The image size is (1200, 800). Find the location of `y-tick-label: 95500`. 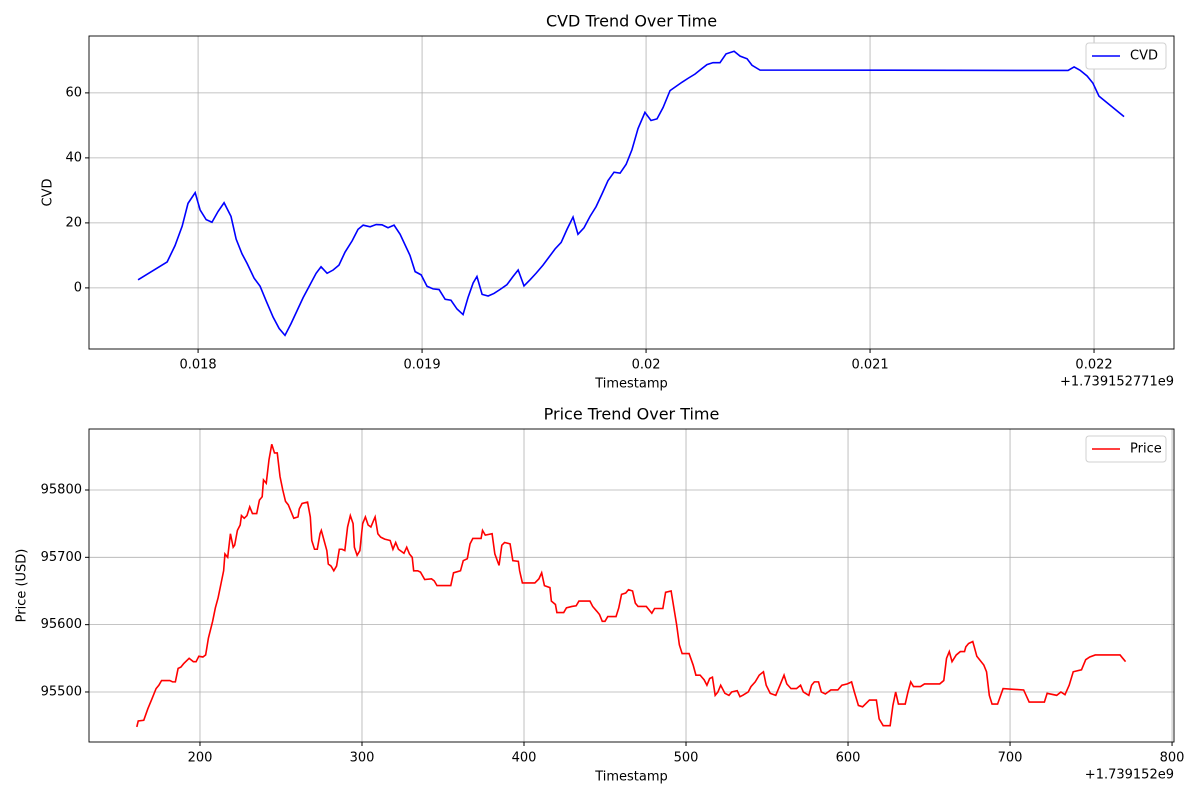

y-tick-label: 95500 is located at coordinates (61, 691).